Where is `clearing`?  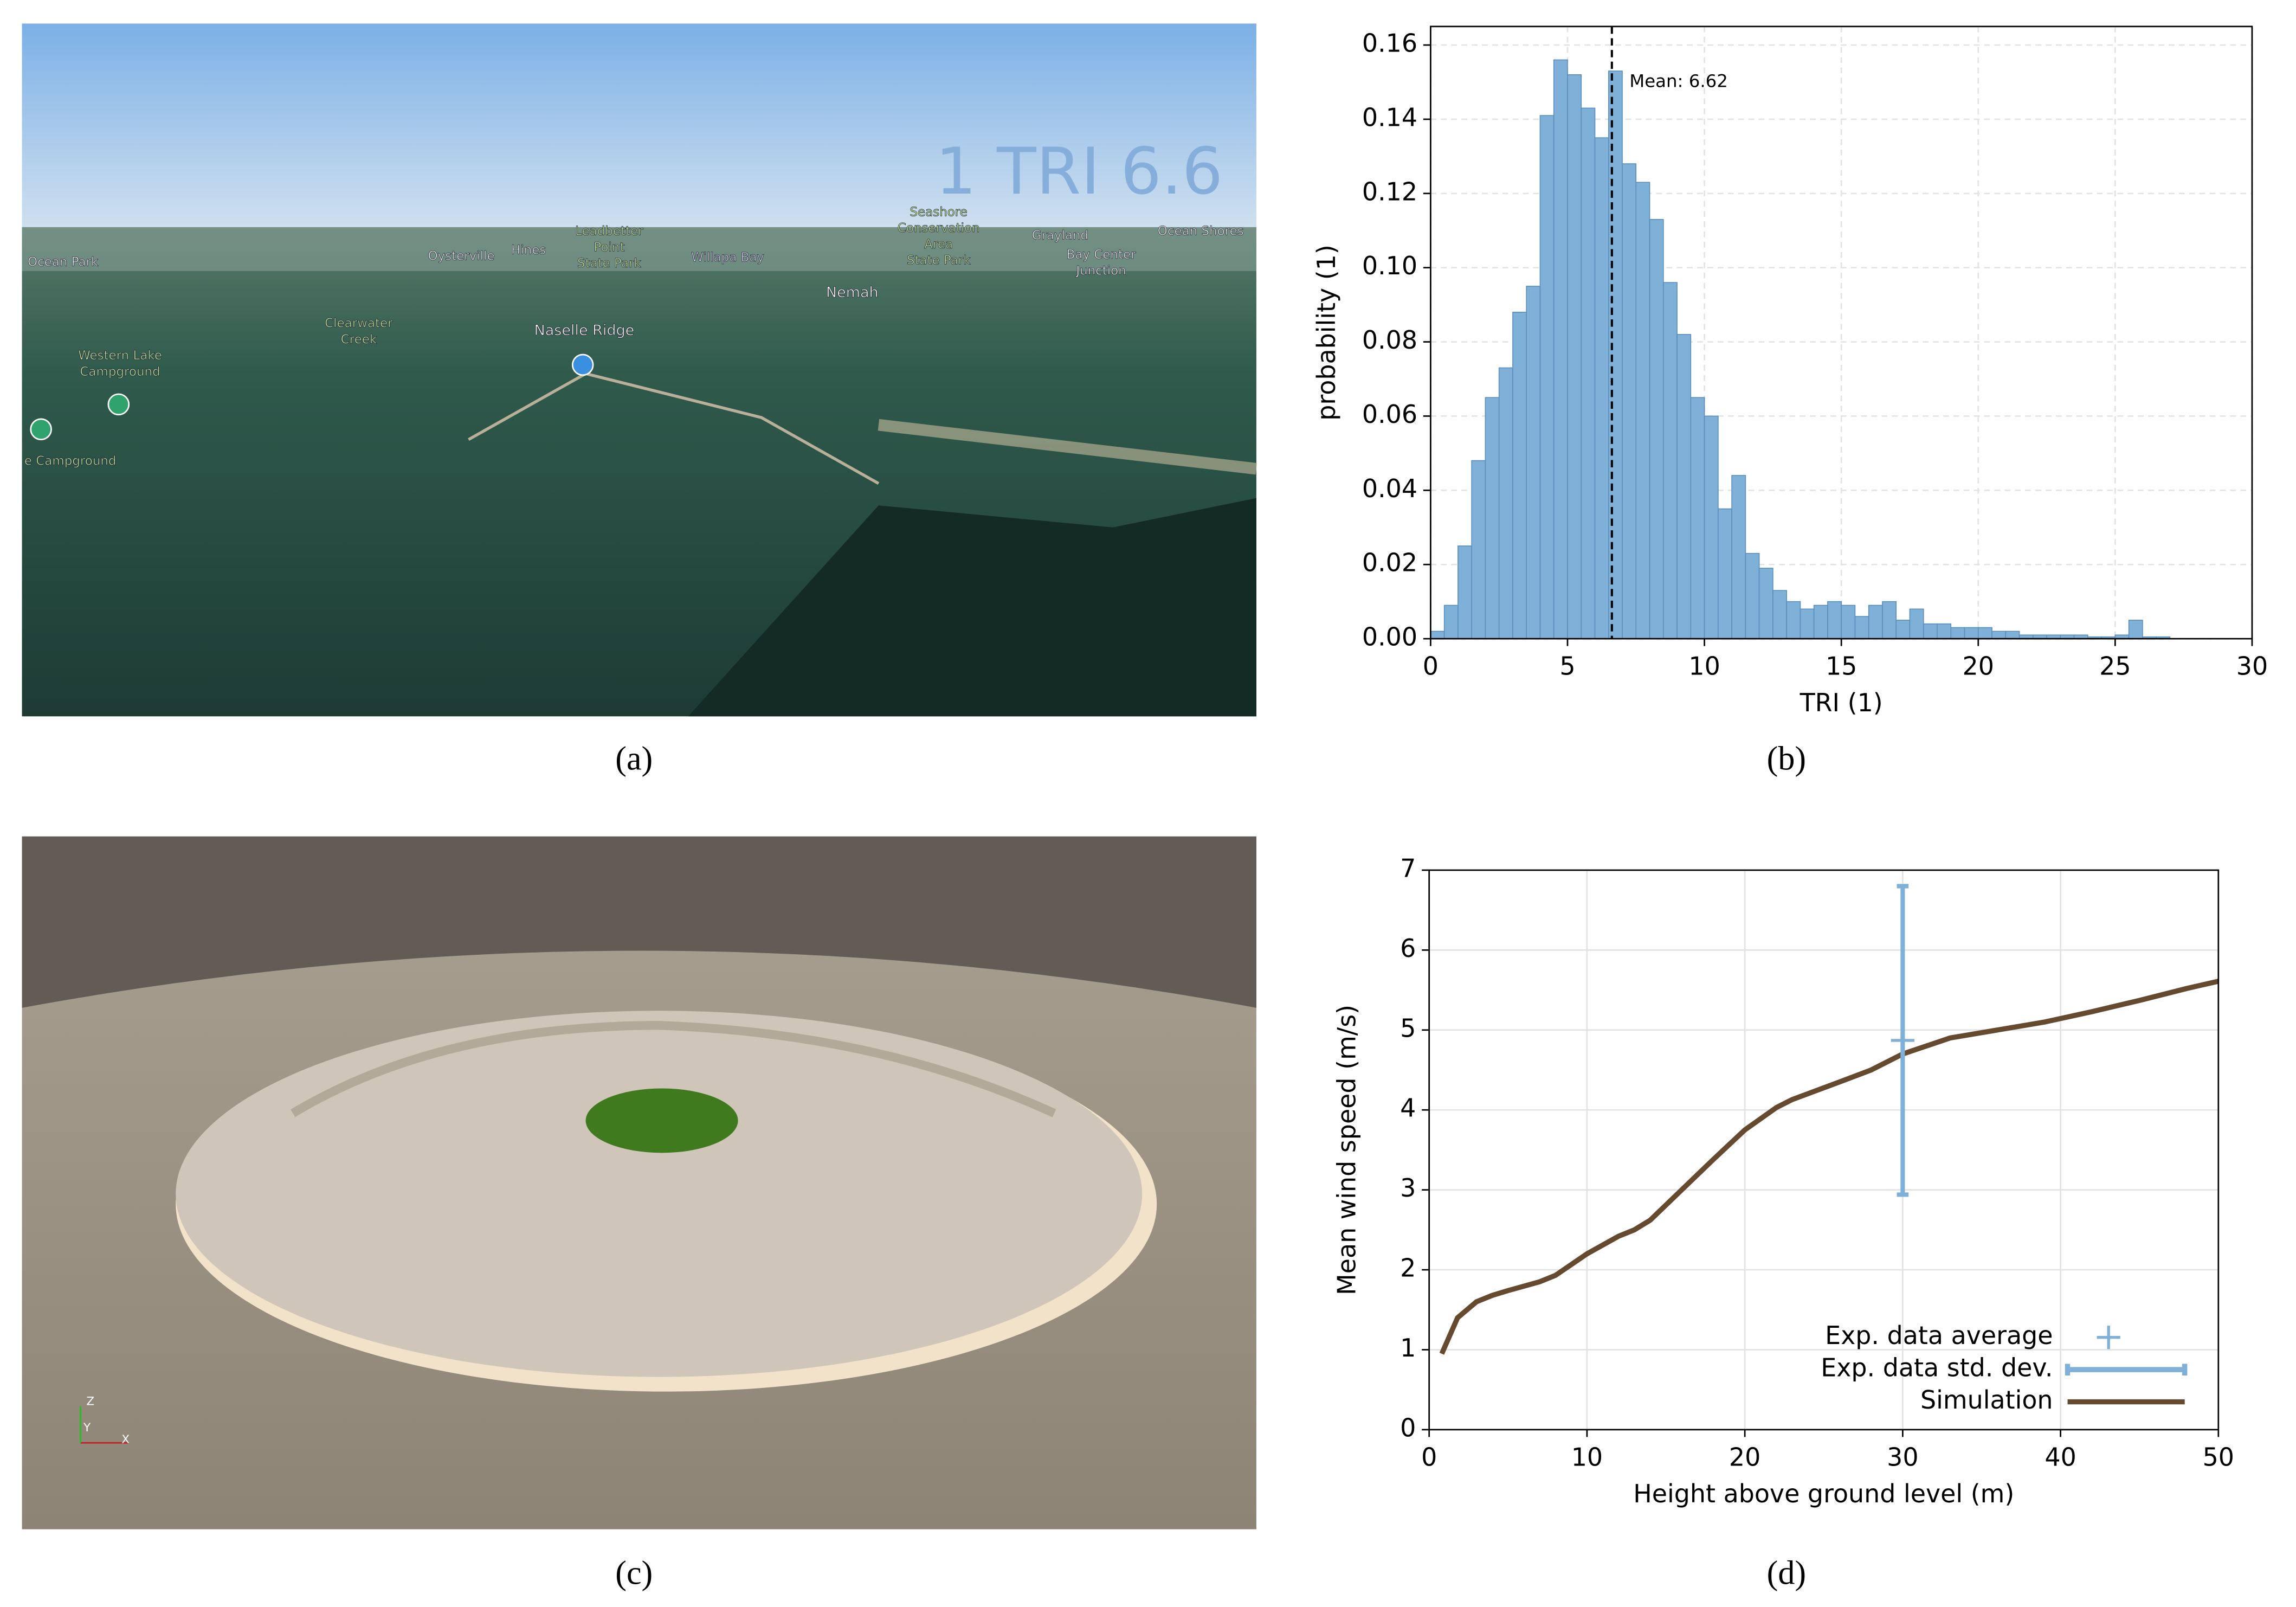 clearing is located at coordinates (1067, 447).